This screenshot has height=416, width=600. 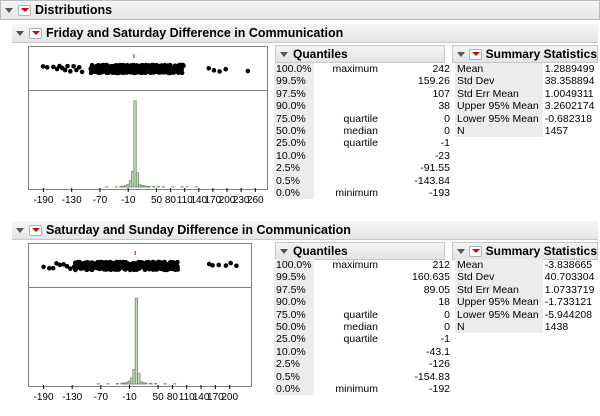 What do you see at coordinates (439, 389) in the screenshot?
I see `quantile-value: -192` at bounding box center [439, 389].